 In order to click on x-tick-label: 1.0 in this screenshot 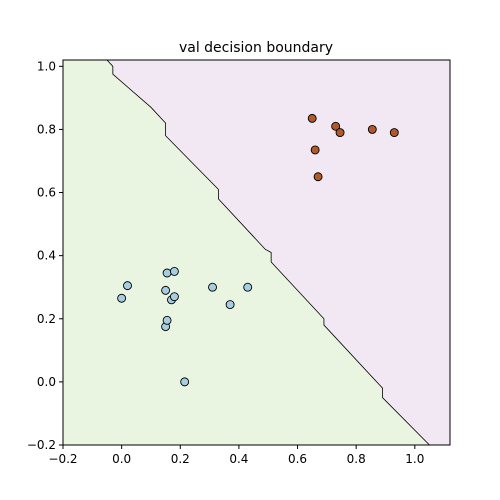, I will do `click(414, 459)`.